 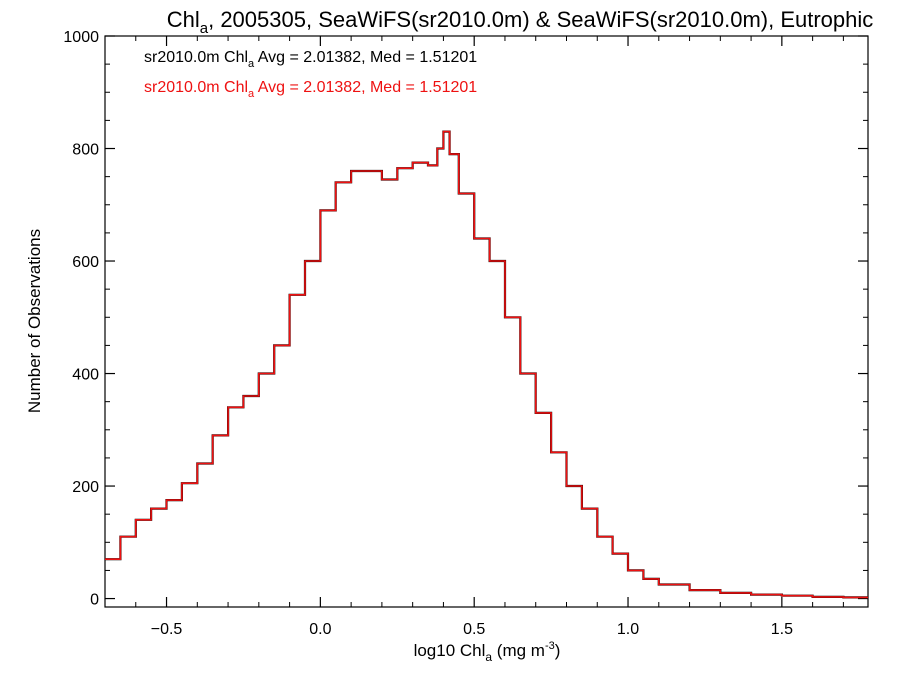 What do you see at coordinates (85, 487) in the screenshot?
I see `y-tick-label: 200` at bounding box center [85, 487].